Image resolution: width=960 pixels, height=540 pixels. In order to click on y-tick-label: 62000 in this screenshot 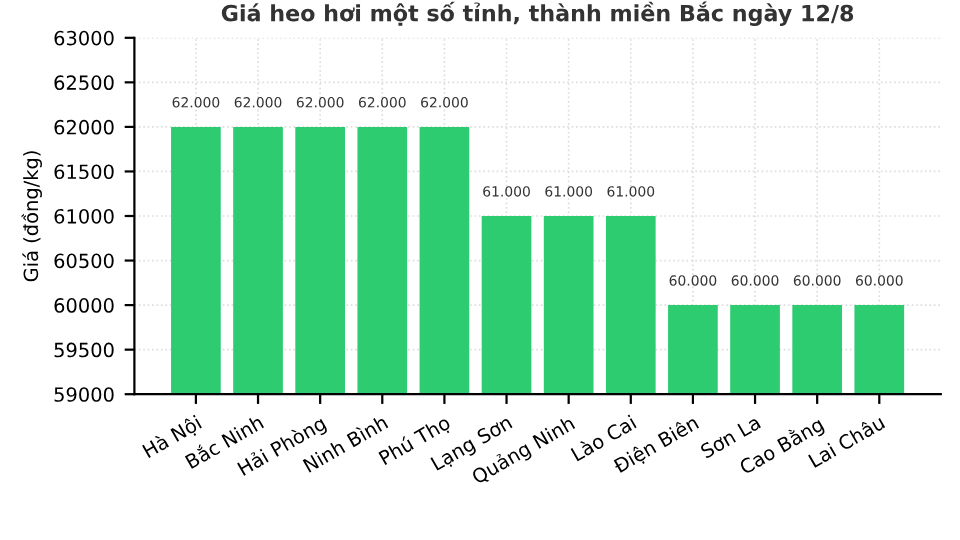, I will do `click(84, 127)`.